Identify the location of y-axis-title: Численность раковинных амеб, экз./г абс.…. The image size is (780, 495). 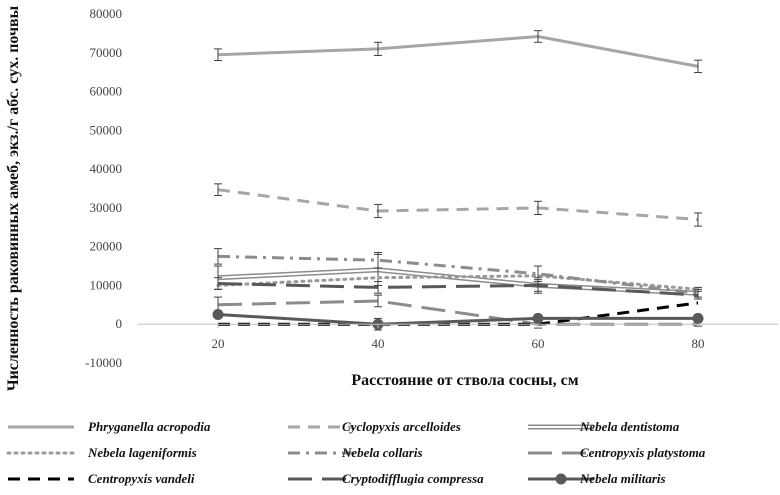
(13, 198).